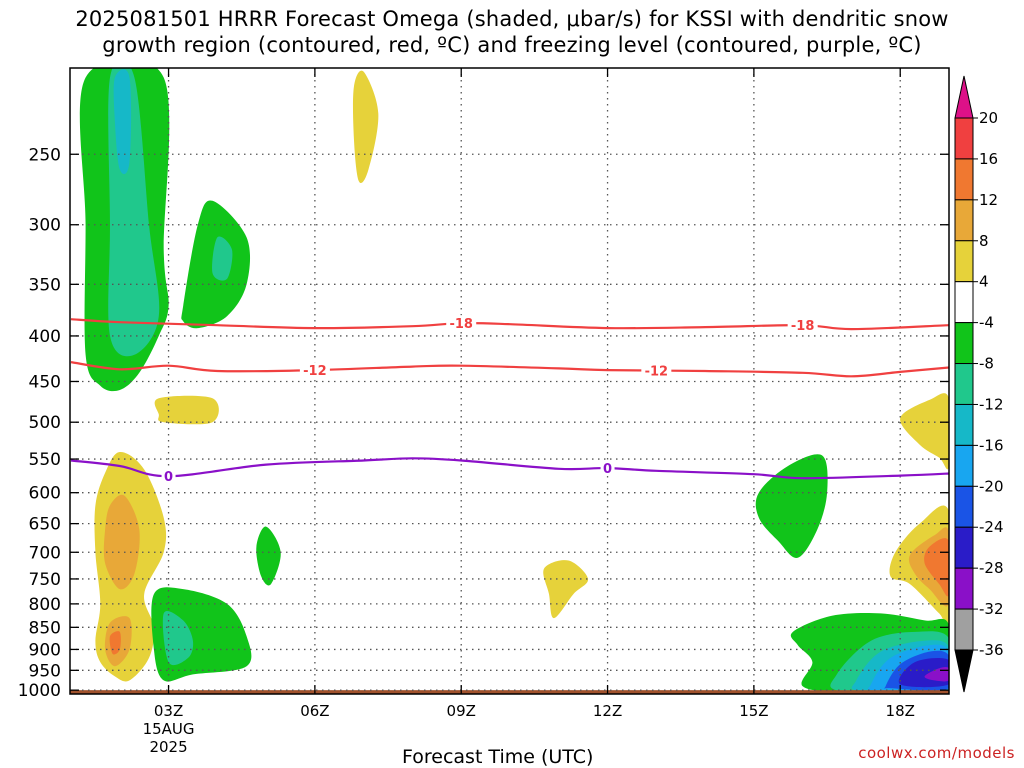 The image size is (1024, 768). Describe the element at coordinates (45, 337) in the screenshot. I see `y-tick-label: 400` at that location.